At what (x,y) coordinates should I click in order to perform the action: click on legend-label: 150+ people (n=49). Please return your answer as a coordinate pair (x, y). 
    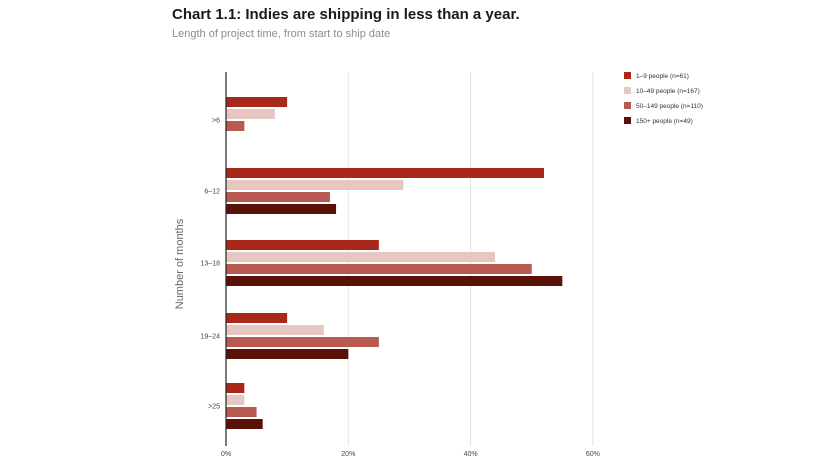
    Looking at the image, I should click on (664, 121).